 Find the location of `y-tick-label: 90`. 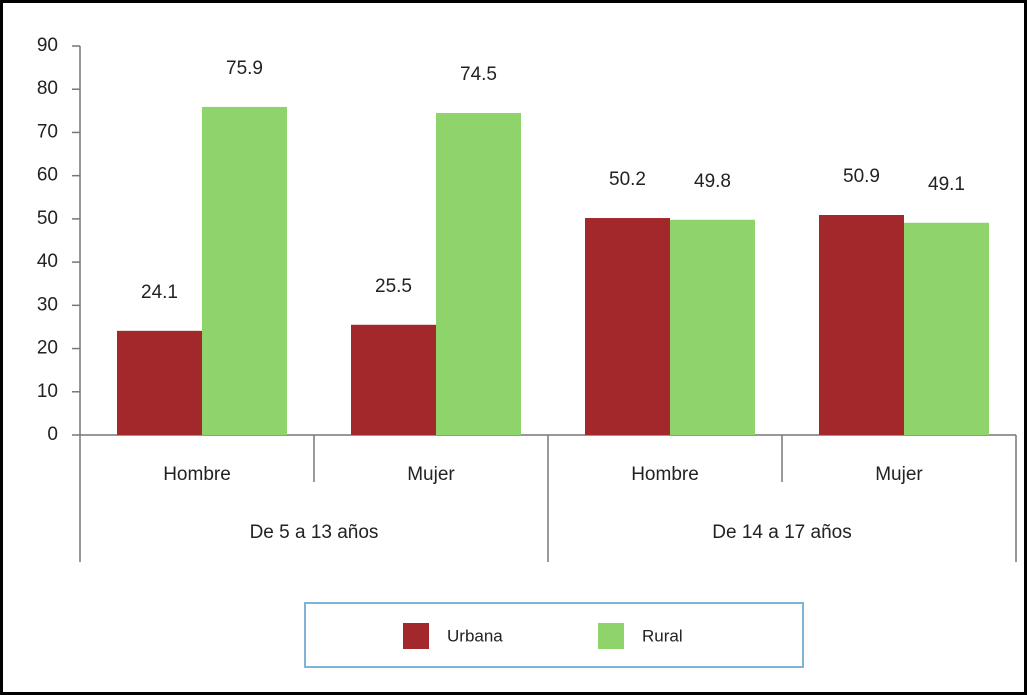

y-tick-label: 90 is located at coordinates (47, 45).